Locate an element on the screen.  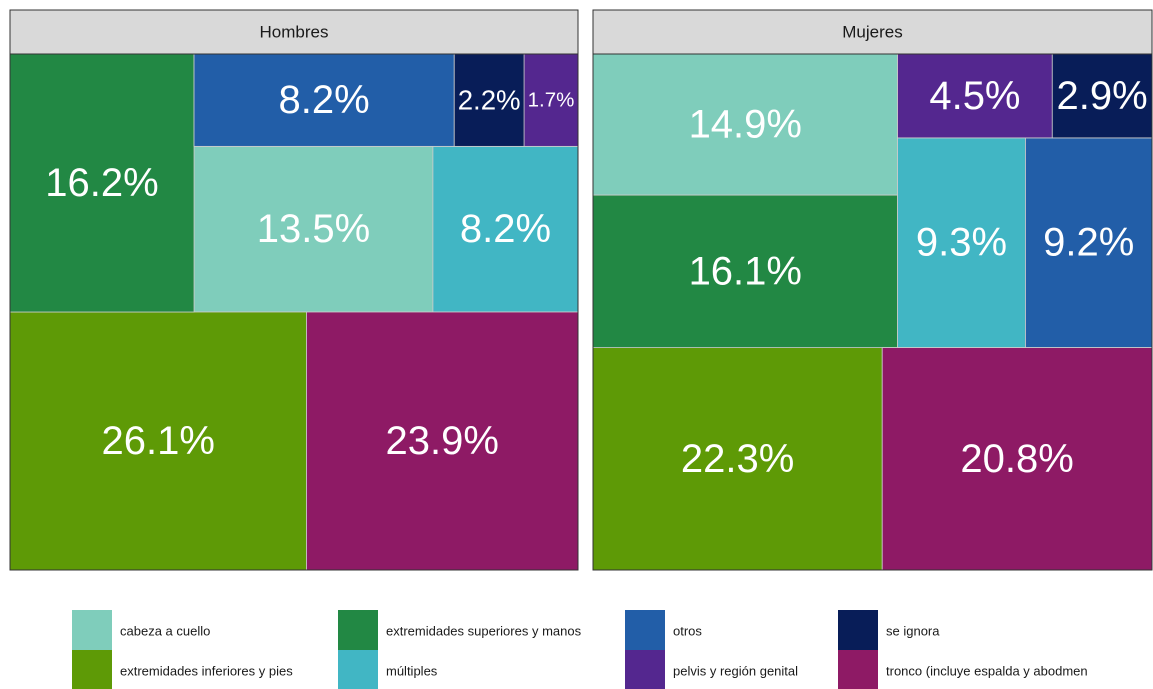
legend-label: se ignora is located at coordinates (913, 631).